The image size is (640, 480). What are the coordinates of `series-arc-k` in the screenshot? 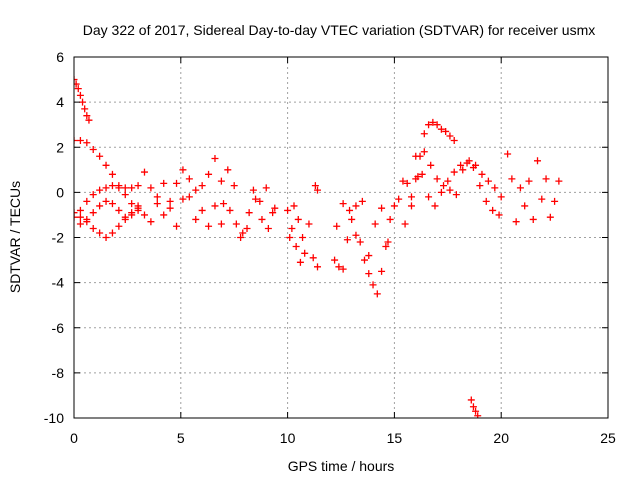 It's located at (304, 211).